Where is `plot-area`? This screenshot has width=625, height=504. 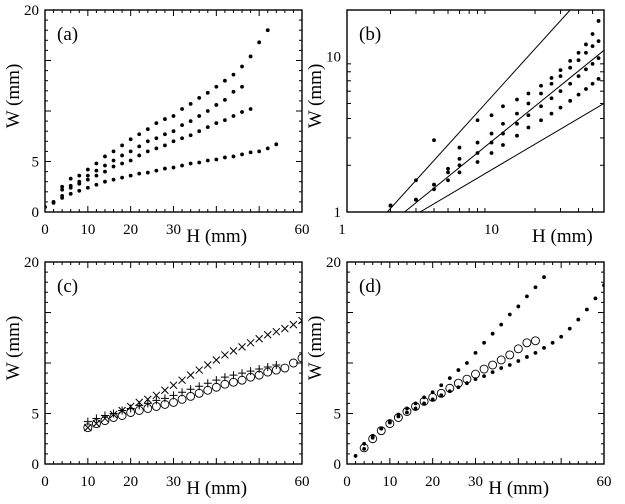
plot-area is located at coordinates (478, 366).